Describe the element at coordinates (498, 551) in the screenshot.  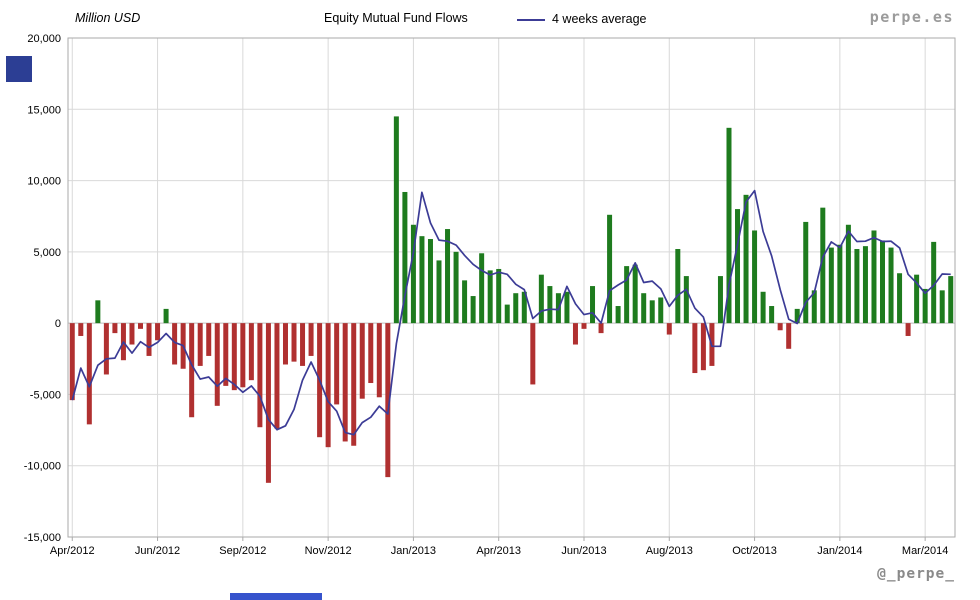
I see `svg-text: Apr/2013` at that location.